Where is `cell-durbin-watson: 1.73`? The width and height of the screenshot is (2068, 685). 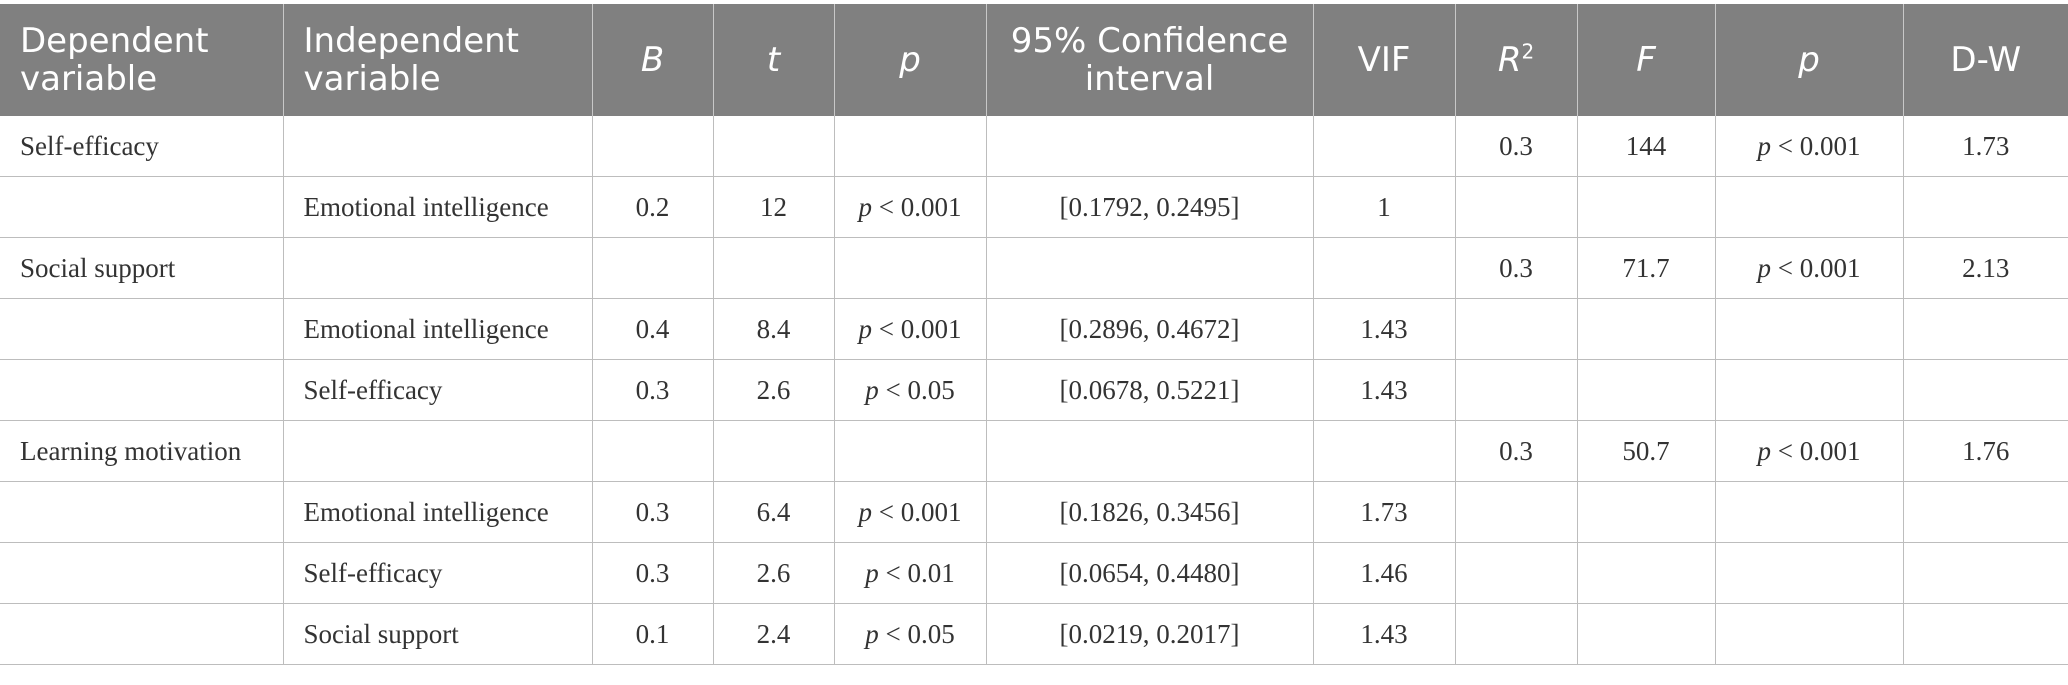 cell-durbin-watson: 1.73 is located at coordinates (1985, 146).